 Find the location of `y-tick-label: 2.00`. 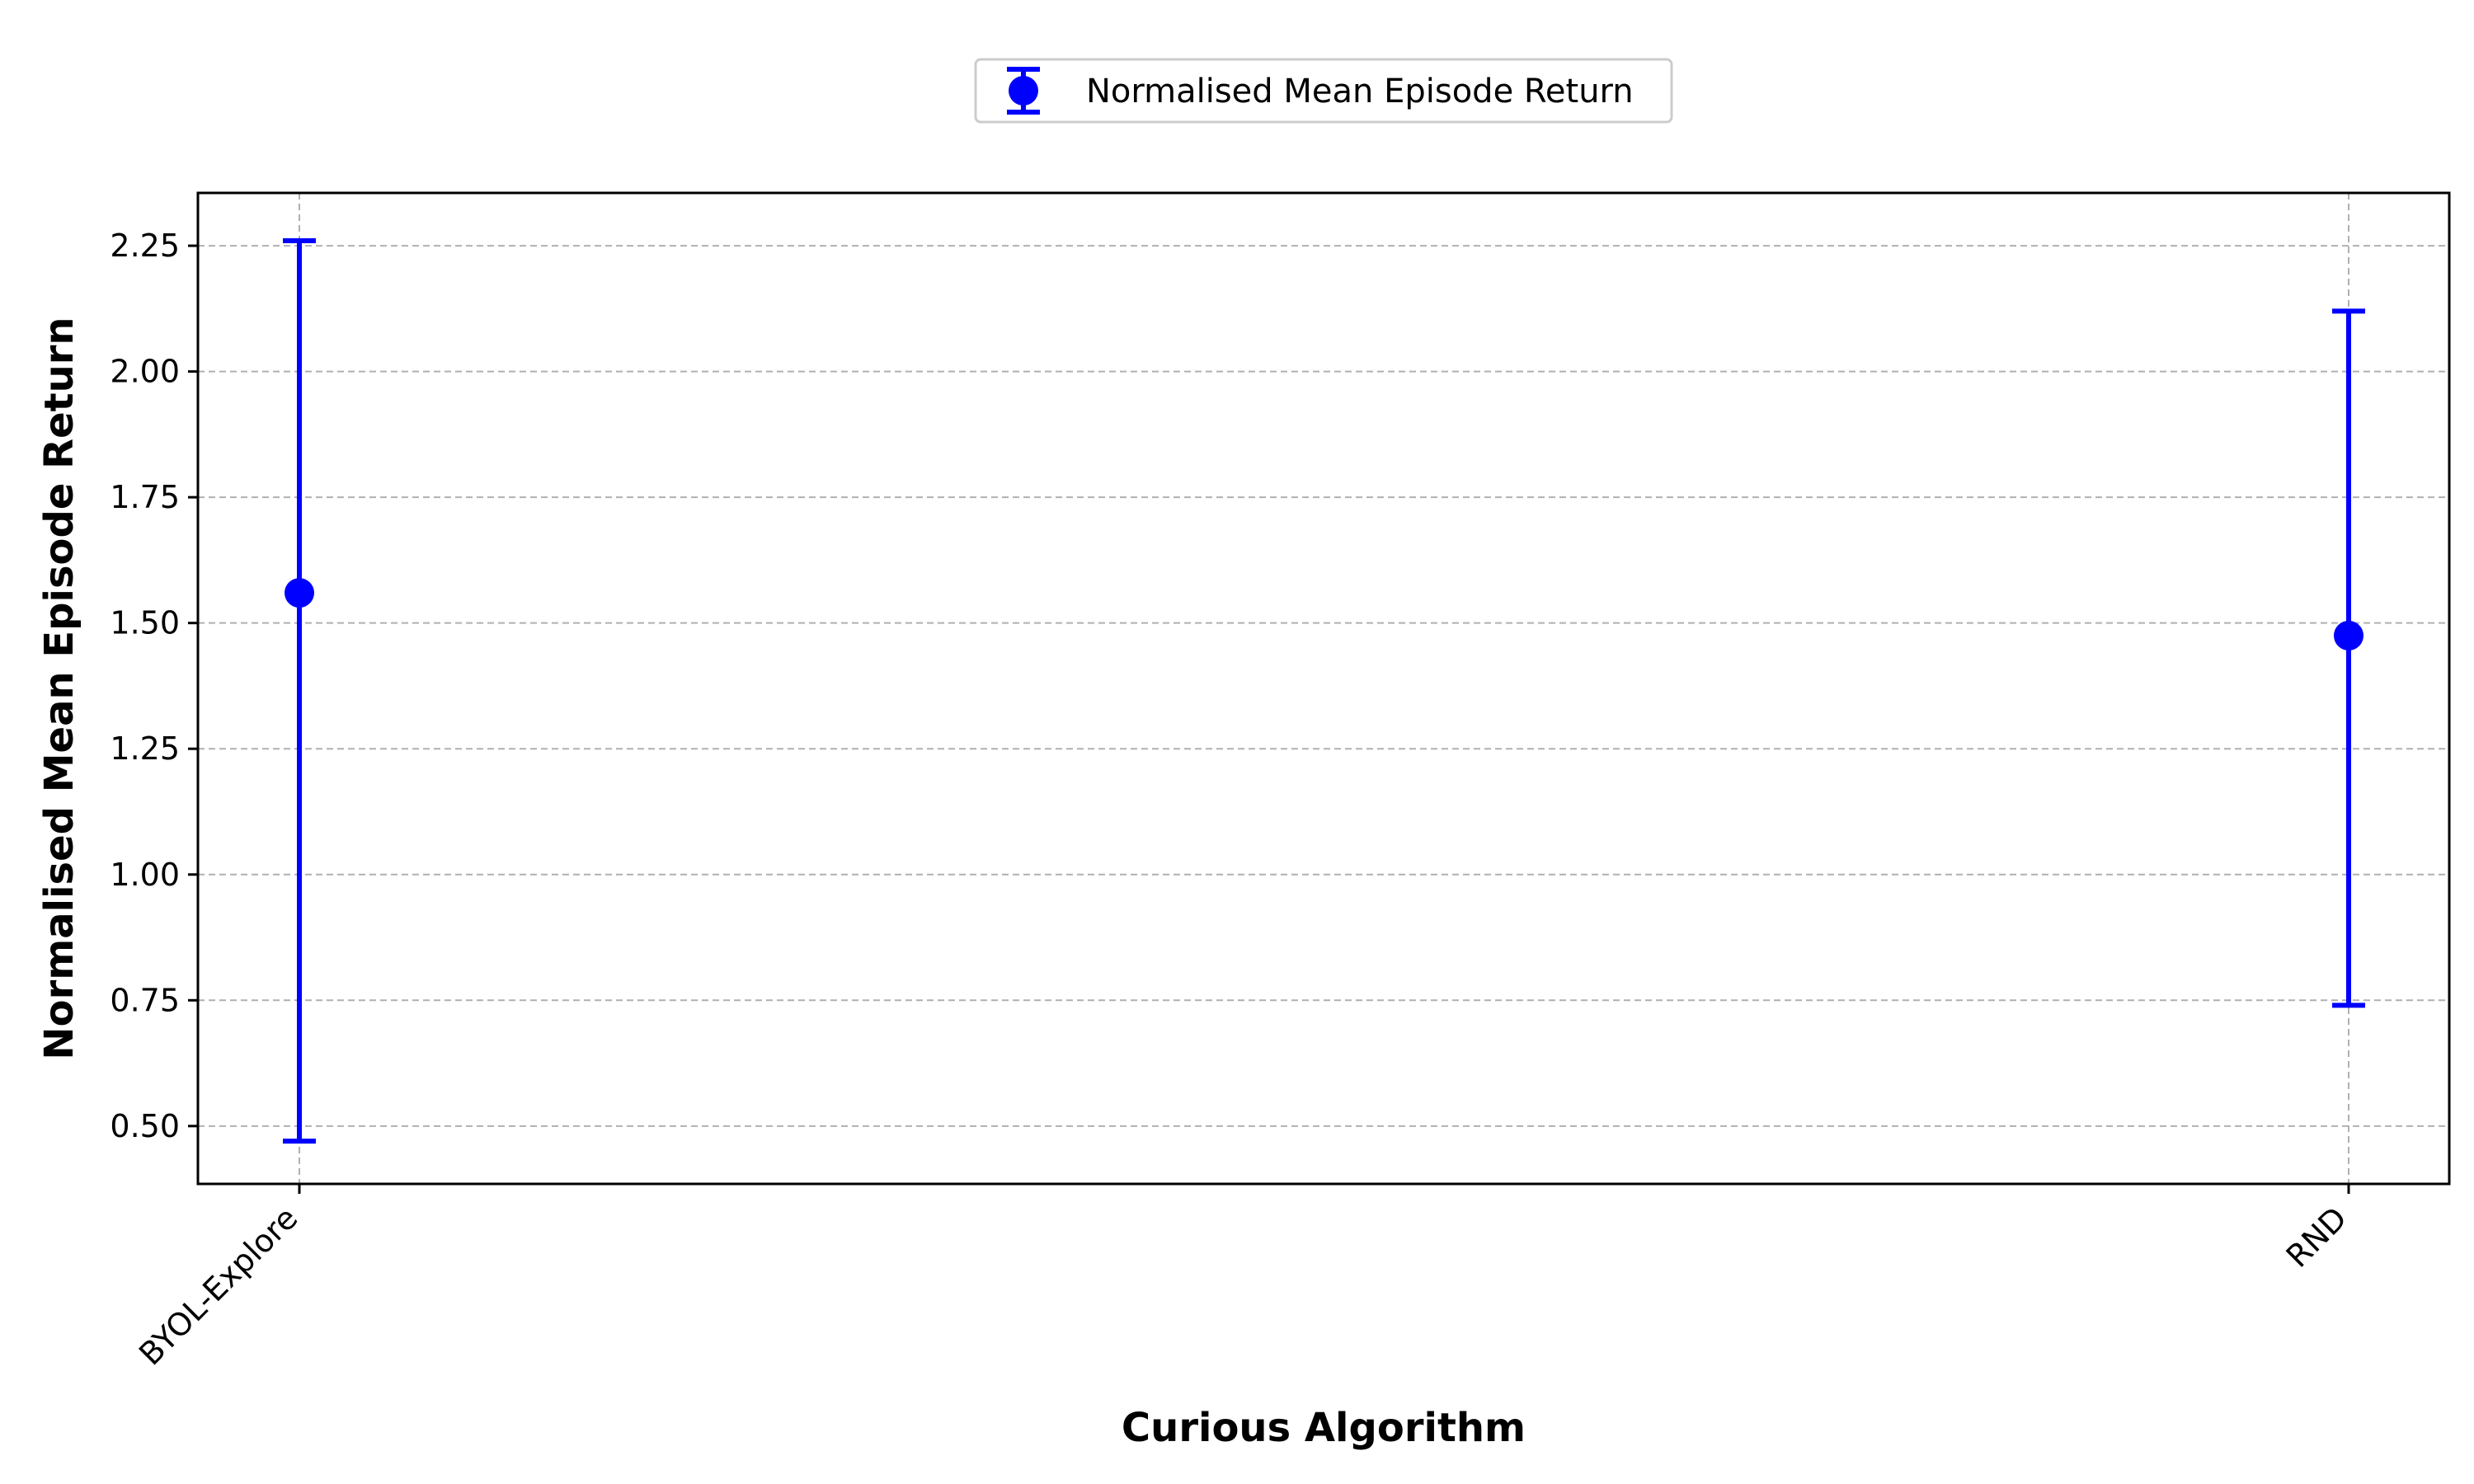

y-tick-label: 2.00 is located at coordinates (145, 372).